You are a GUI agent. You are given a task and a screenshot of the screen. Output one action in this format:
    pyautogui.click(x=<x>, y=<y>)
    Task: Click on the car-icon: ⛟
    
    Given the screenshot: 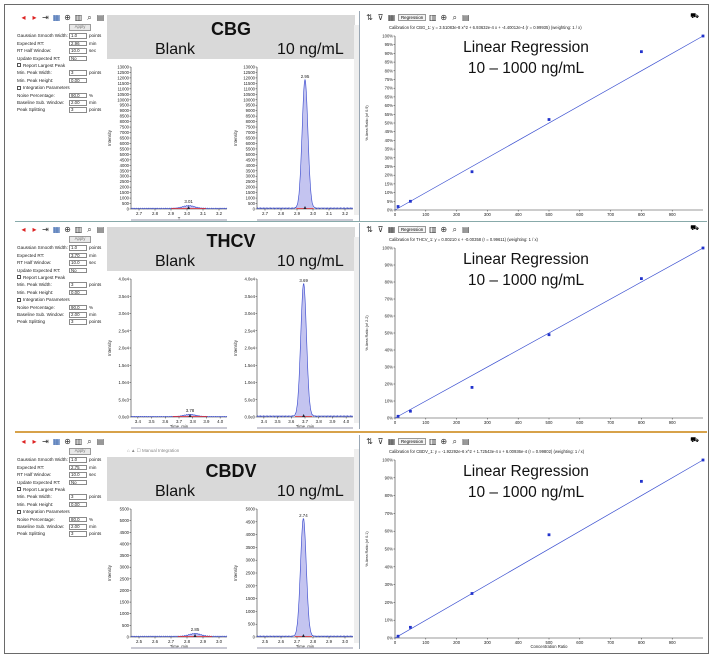 What is the action you would take?
    pyautogui.click(x=694, y=440)
    